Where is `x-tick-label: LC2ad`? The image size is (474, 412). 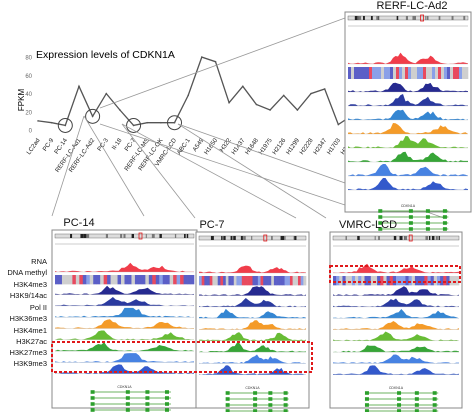
x-tick-label: LC2ad is located at coordinates (33, 146).